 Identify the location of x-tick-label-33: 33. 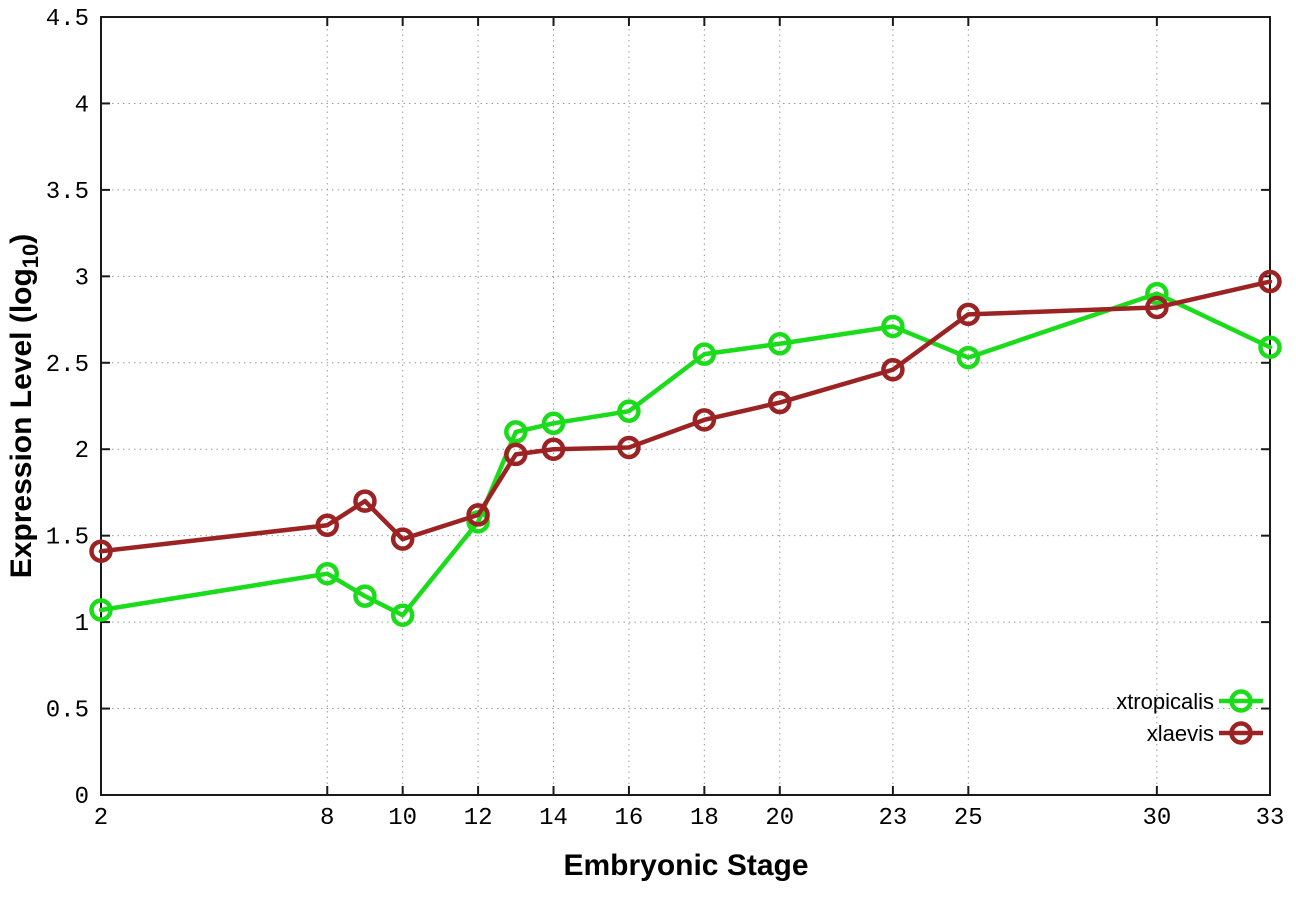
(1270, 818).